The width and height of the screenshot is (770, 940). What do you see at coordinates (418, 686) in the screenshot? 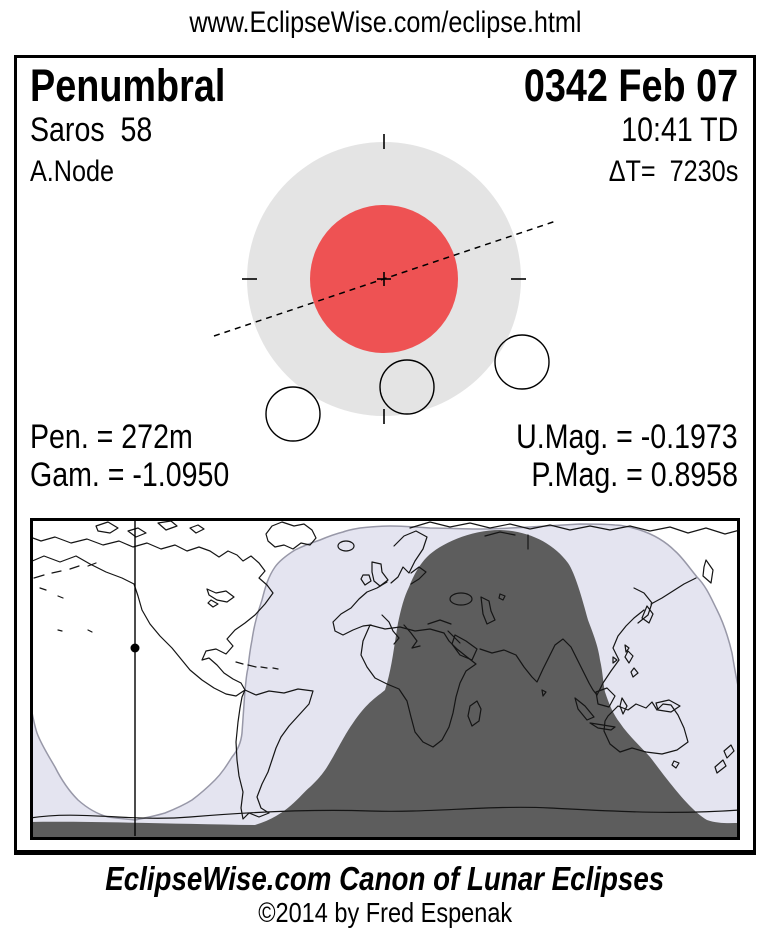
I see `africa-coastline` at bounding box center [418, 686].